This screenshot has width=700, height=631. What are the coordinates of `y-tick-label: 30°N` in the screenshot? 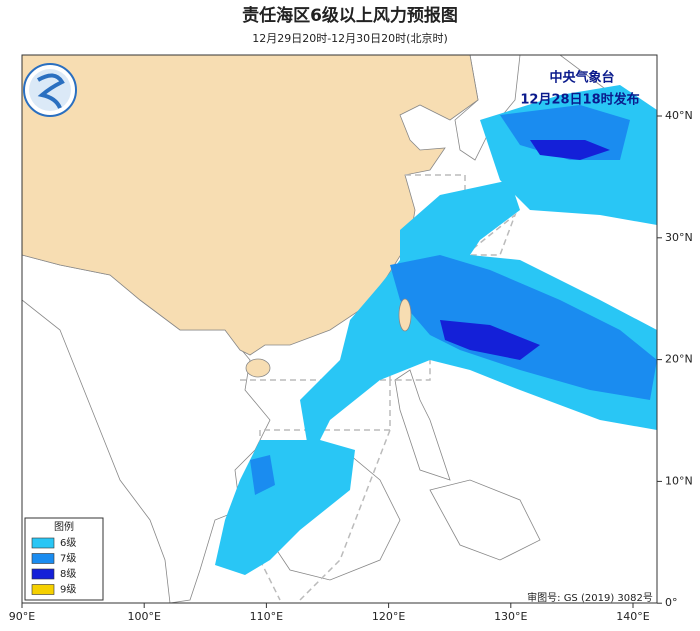 It's located at (679, 237).